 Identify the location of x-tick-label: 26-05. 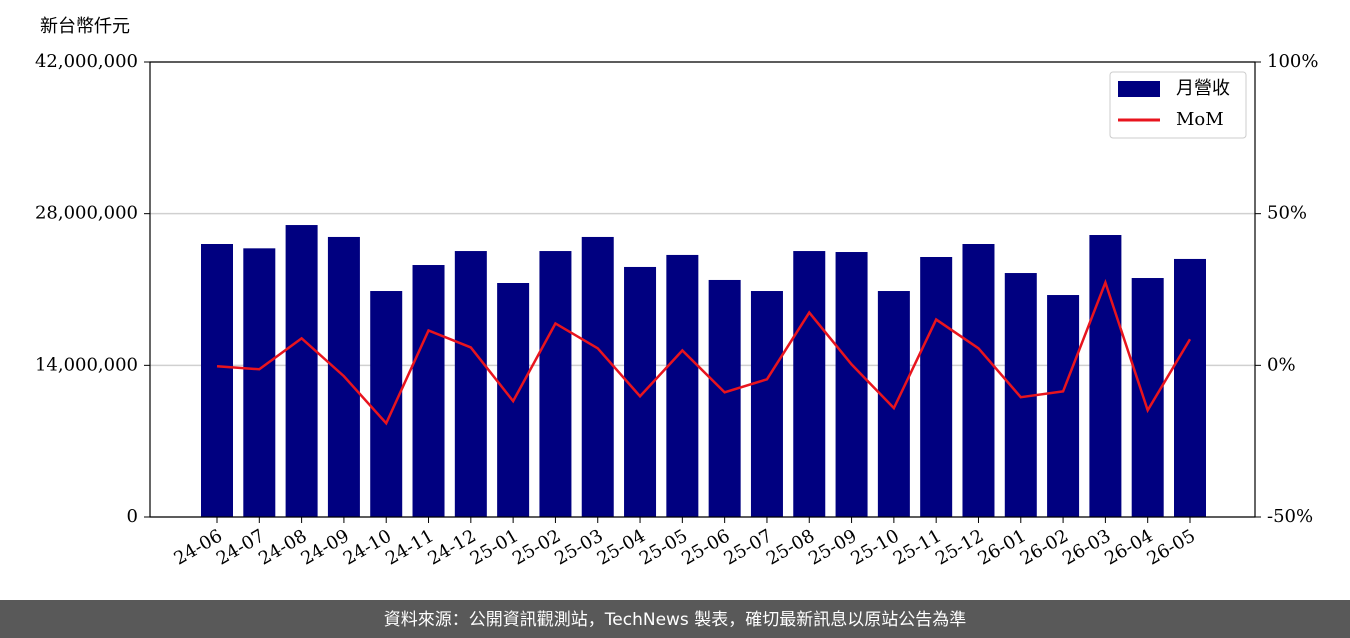
(1171, 547).